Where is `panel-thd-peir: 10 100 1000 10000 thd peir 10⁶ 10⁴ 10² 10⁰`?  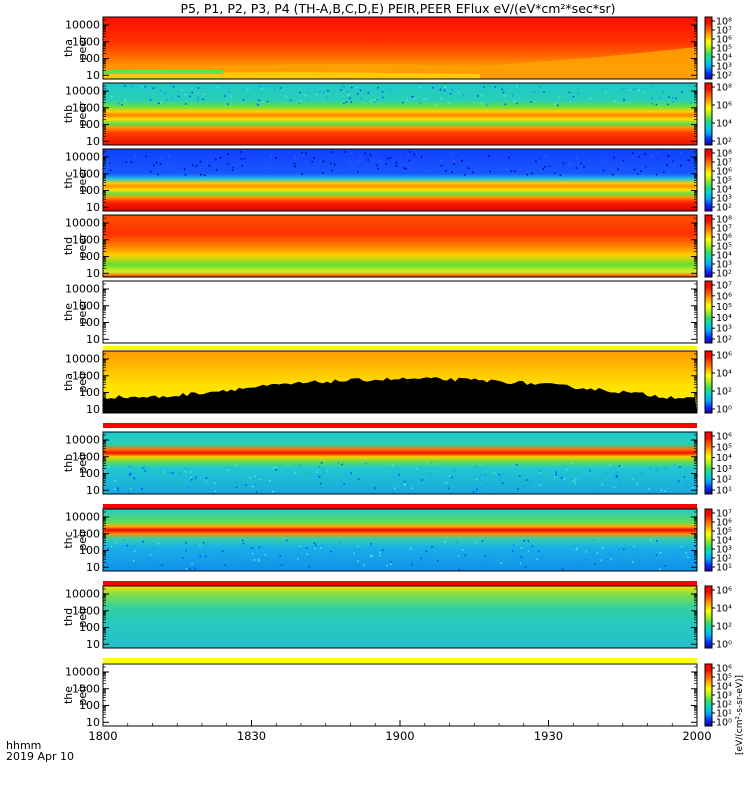 panel-thd-peir: 10 100 1000 10000 thd peir 10⁶ 10⁴ 10² 10⁰ is located at coordinates (397, 624).